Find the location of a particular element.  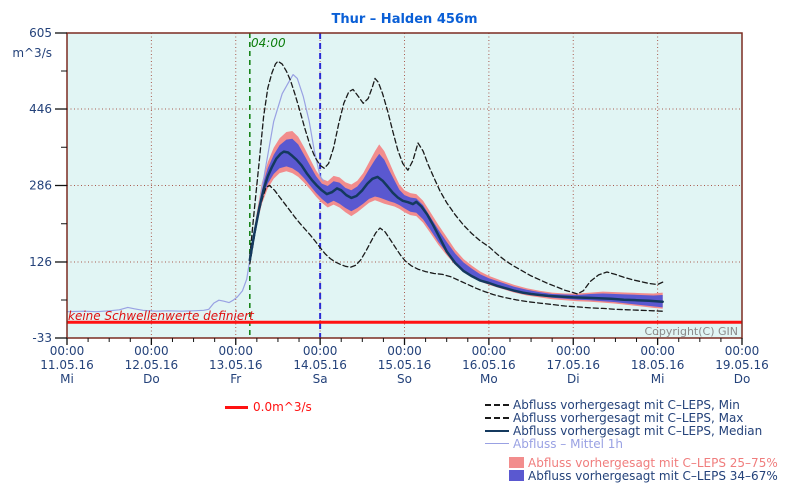

band-25-75-swatch is located at coordinates (516, 462).